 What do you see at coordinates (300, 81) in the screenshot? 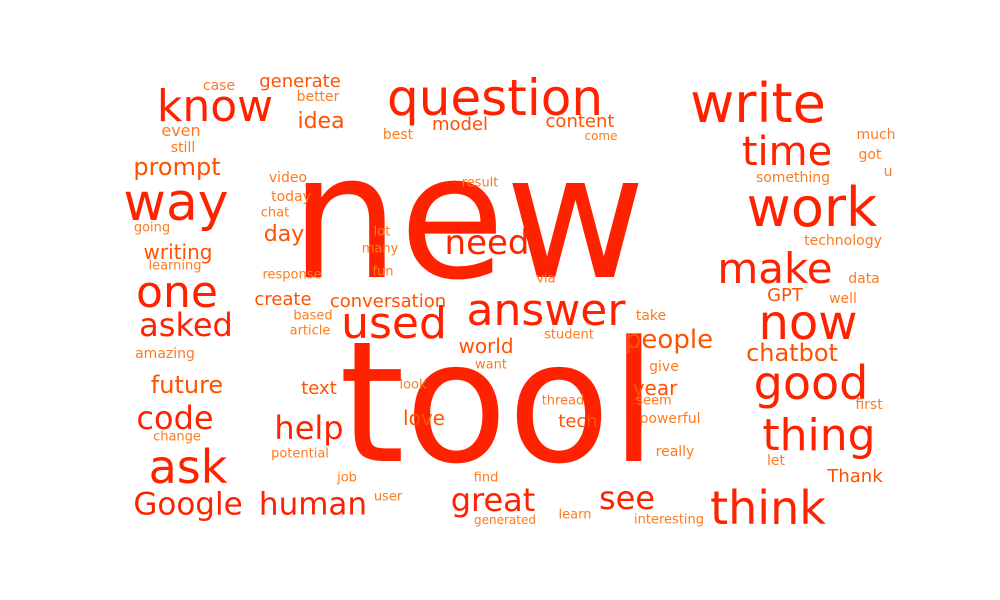
I see `word-generate: generate` at bounding box center [300, 81].